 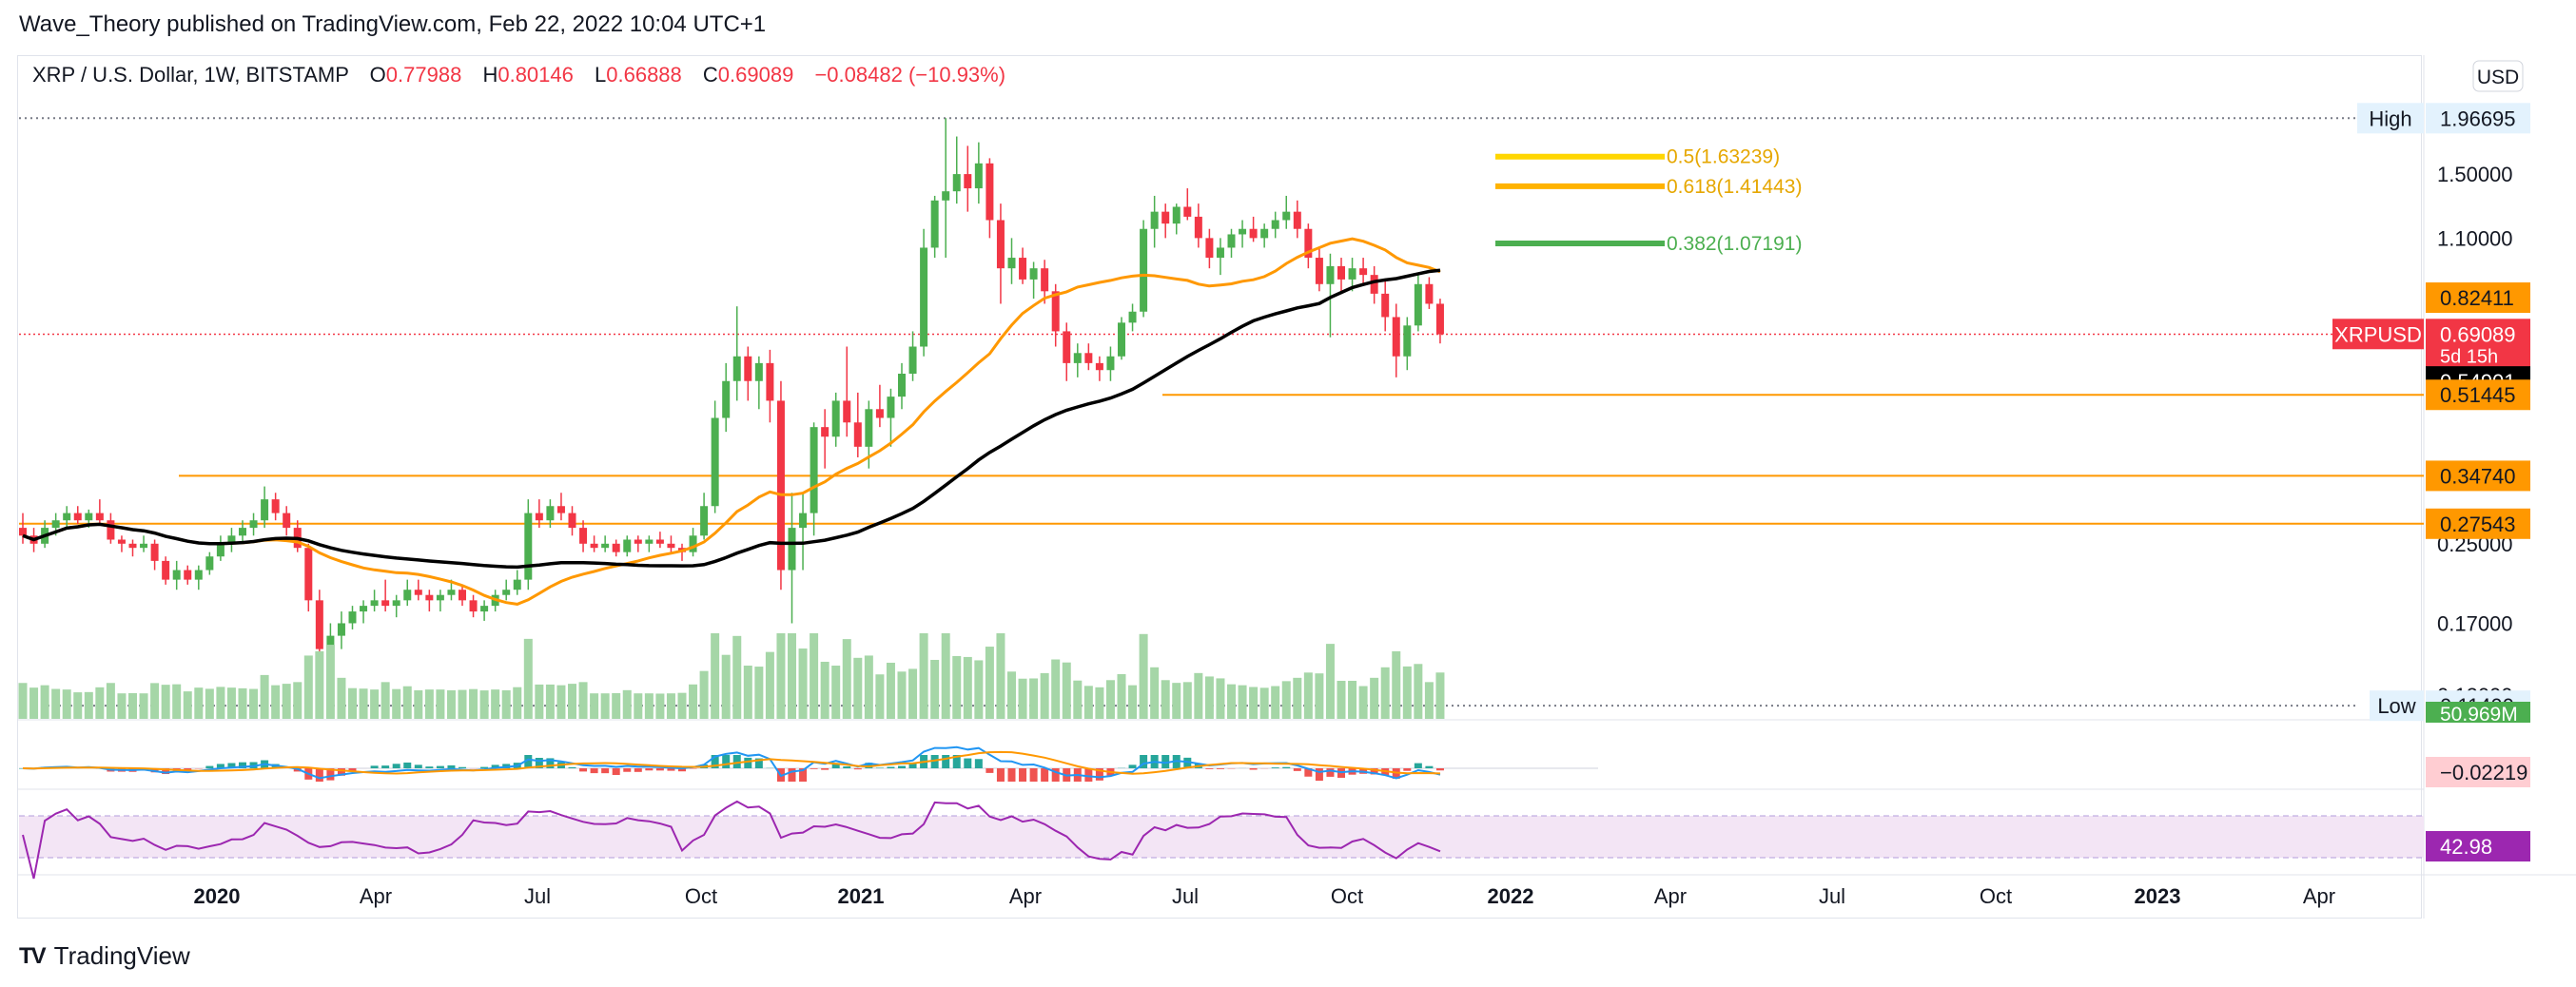 I want to click on fib-level-label: 0.618(1.41443), so click(x=1735, y=187).